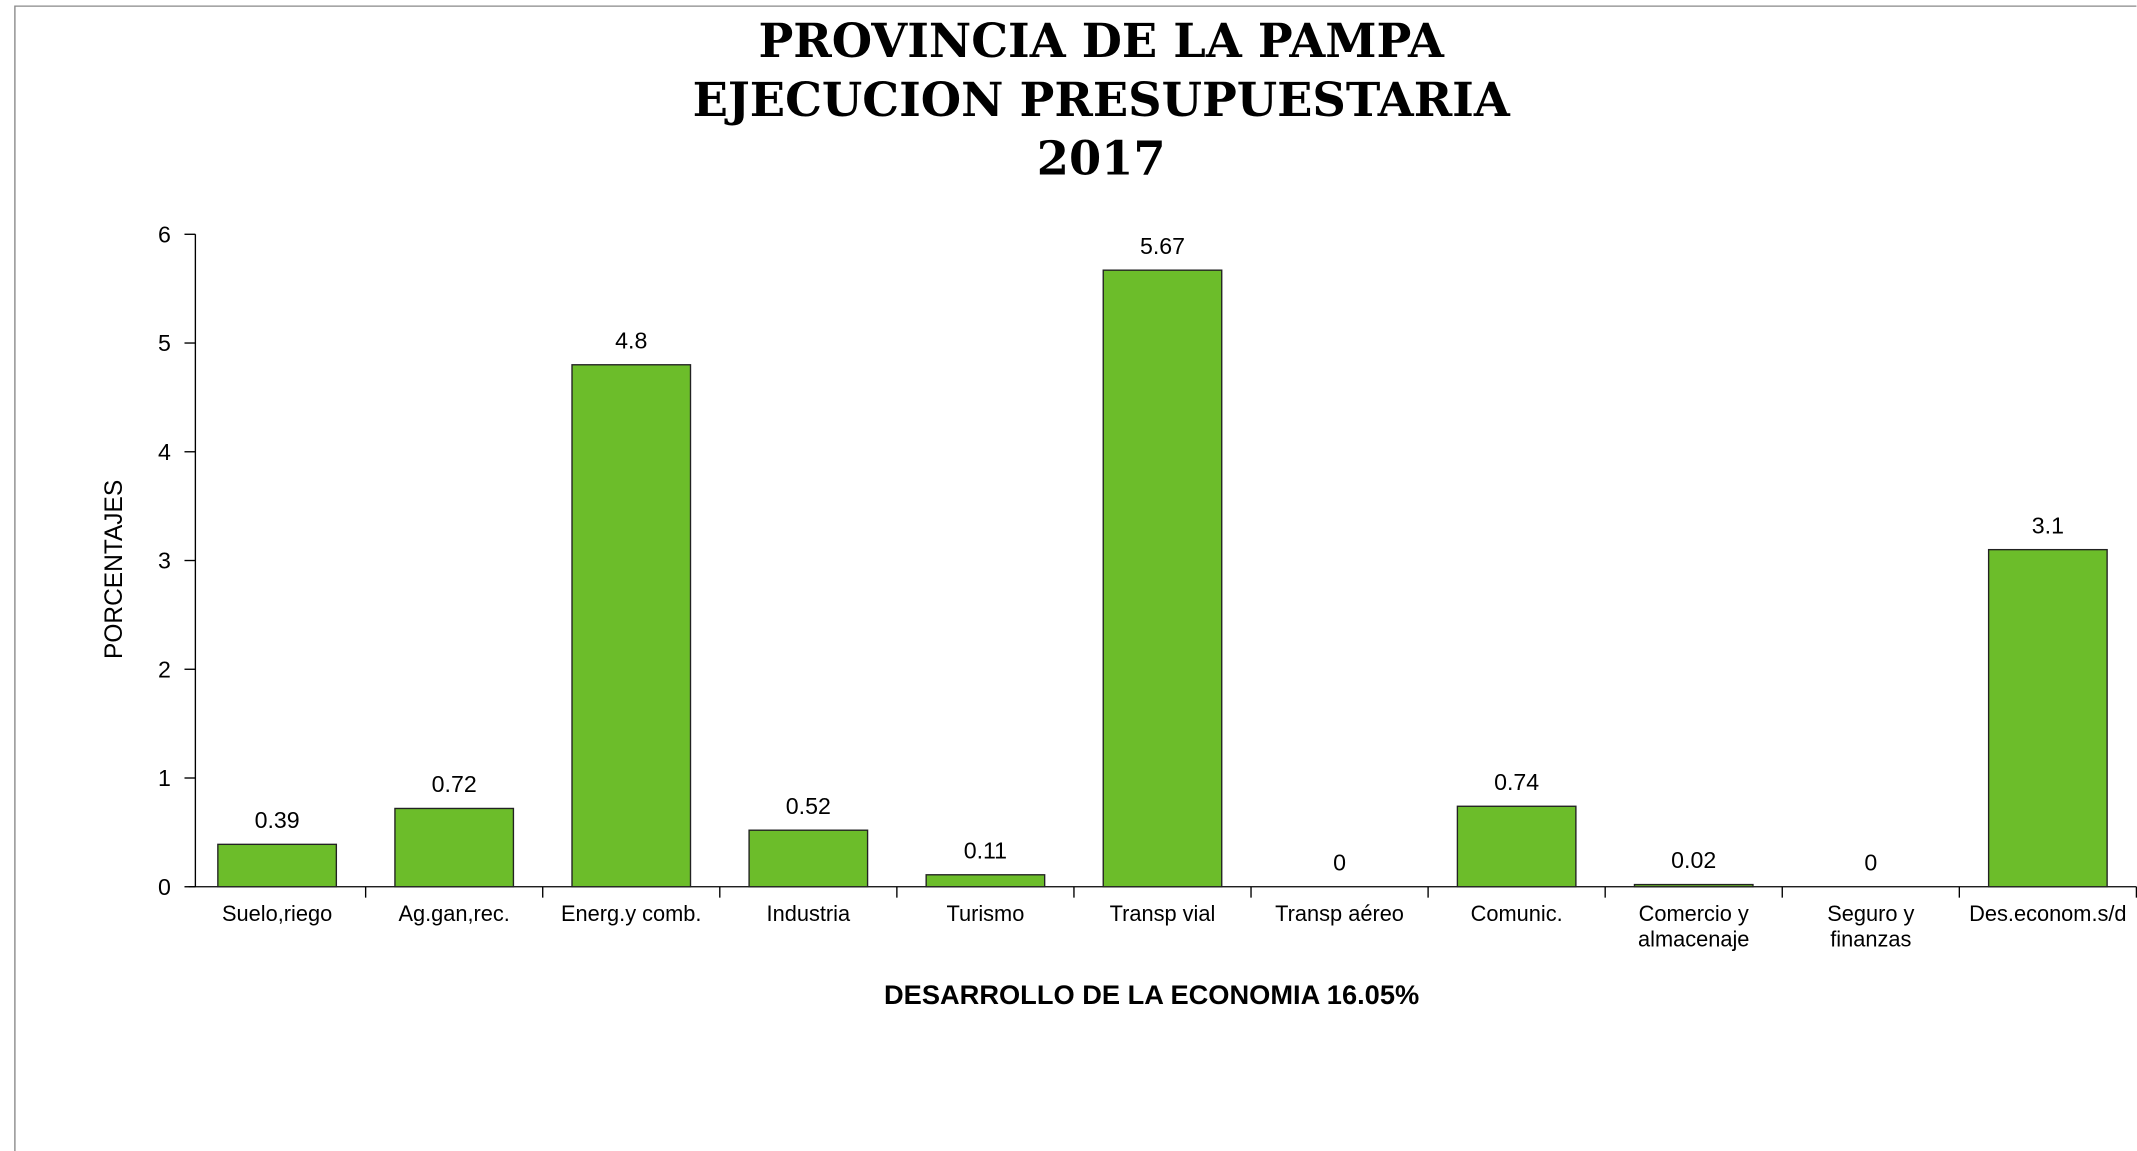 Image resolution: width=2137 pixels, height=1151 pixels. Describe the element at coordinates (164, 234) in the screenshot. I see `y-tick-label: 6` at that location.